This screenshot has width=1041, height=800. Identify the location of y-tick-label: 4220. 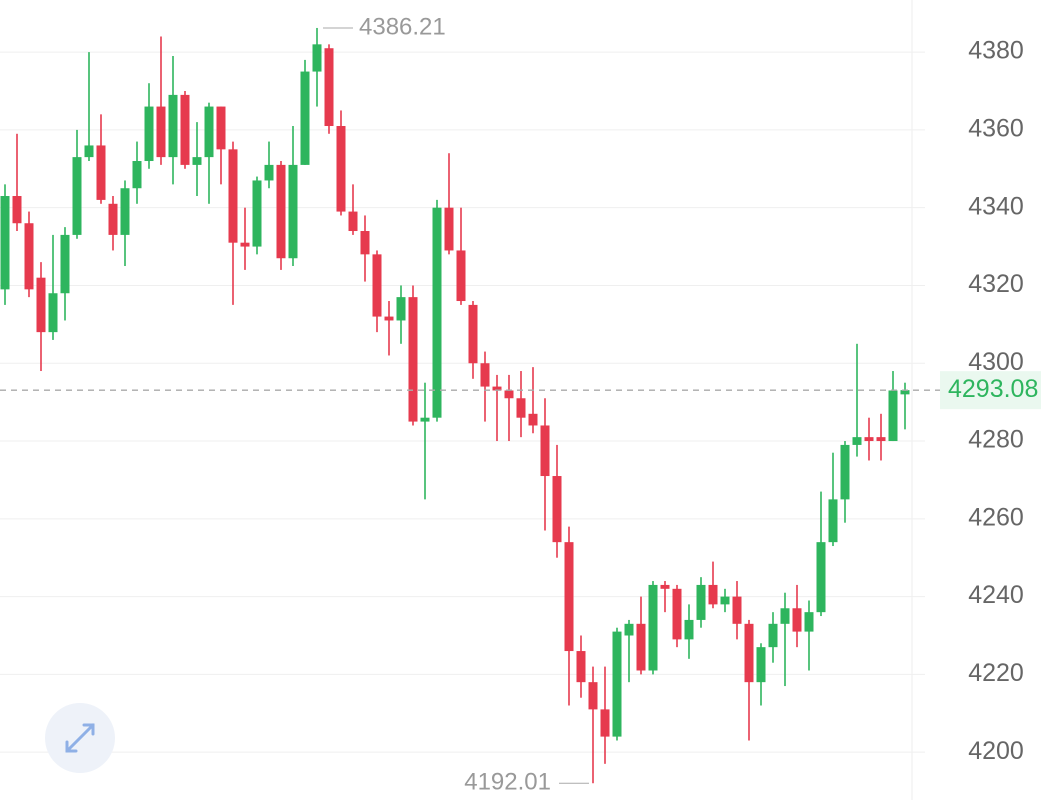
(996, 673).